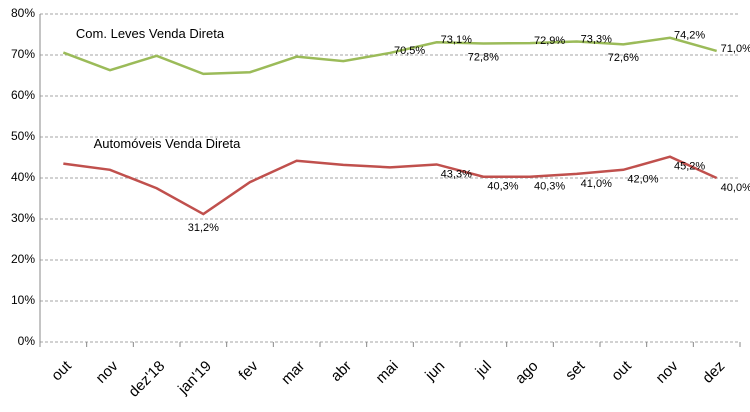 Image resolution: width=750 pixels, height=412 pixels. I want to click on y-tick-label: 10%, so click(23, 300).